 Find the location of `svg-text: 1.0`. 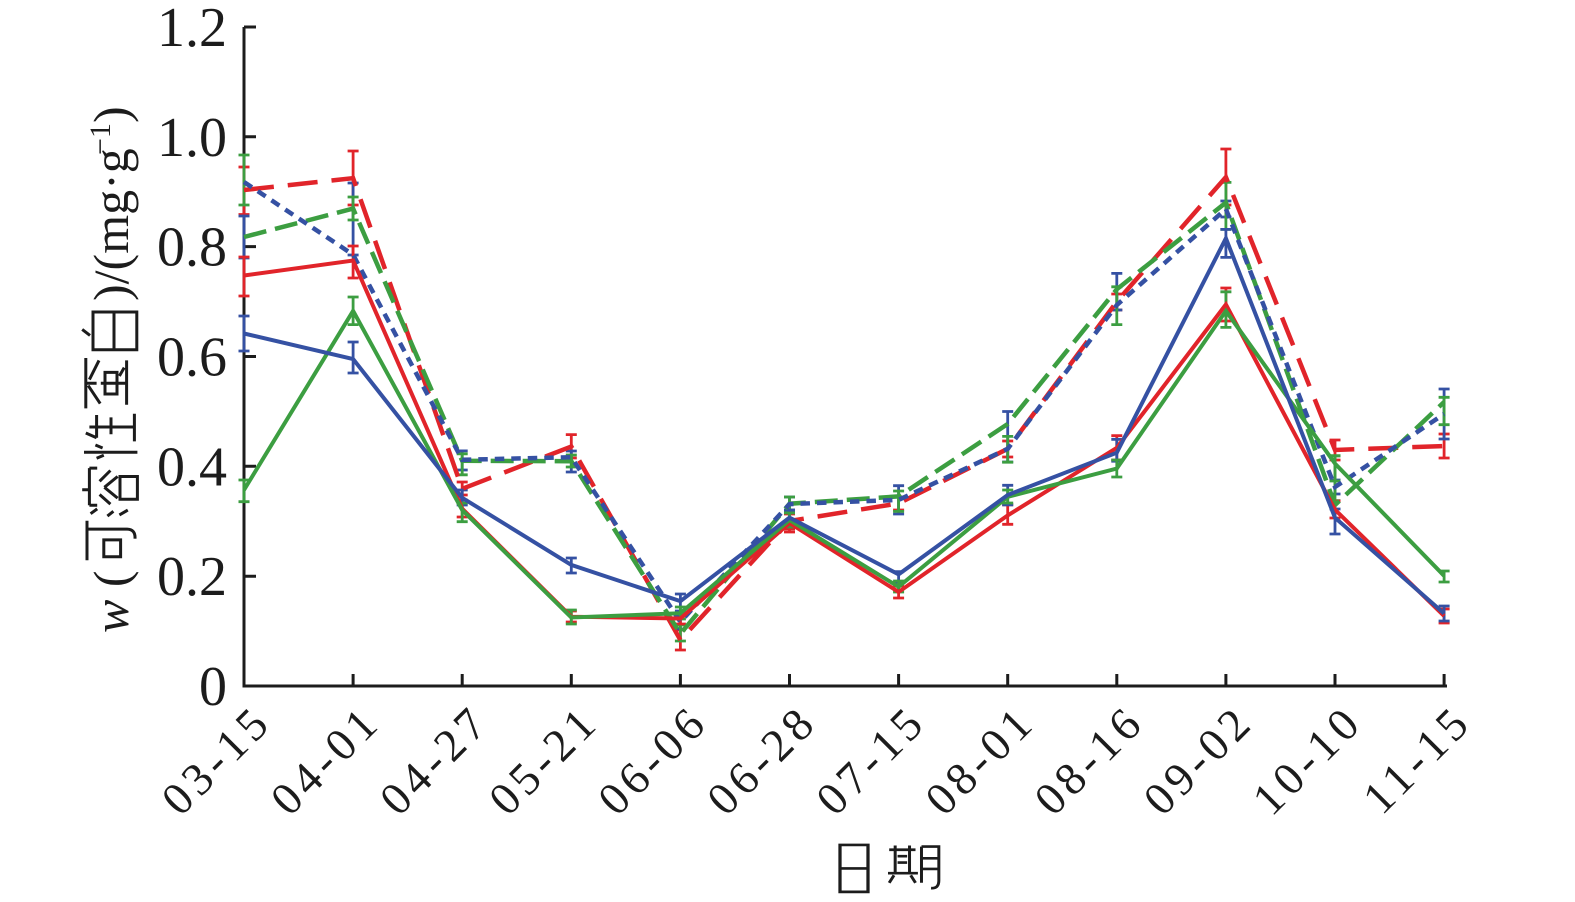

svg-text: 1.0 is located at coordinates (192, 138).